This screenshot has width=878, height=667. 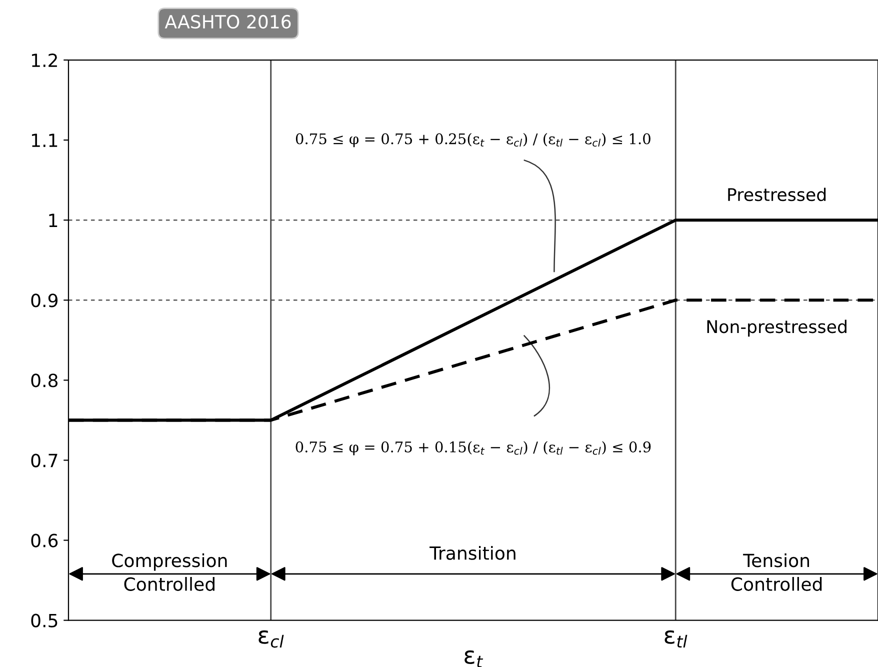 What do you see at coordinates (676, 639) in the screenshot?
I see `x-tick-label: ε$_{tl}$` at bounding box center [676, 639].